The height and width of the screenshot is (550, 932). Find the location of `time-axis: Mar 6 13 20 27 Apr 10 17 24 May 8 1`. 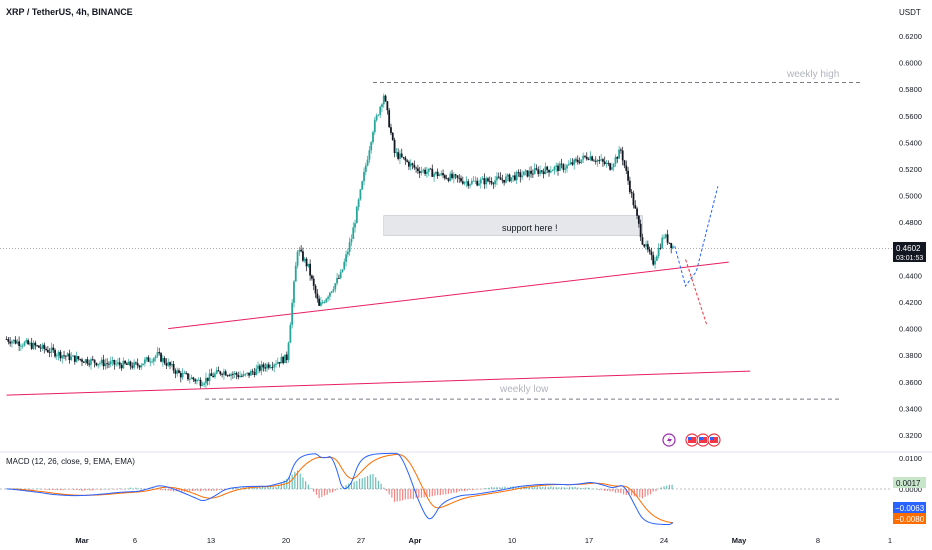

time-axis: Mar 6 13 20 27 Apr 10 17 24 May 8 1 is located at coordinates (483, 540).